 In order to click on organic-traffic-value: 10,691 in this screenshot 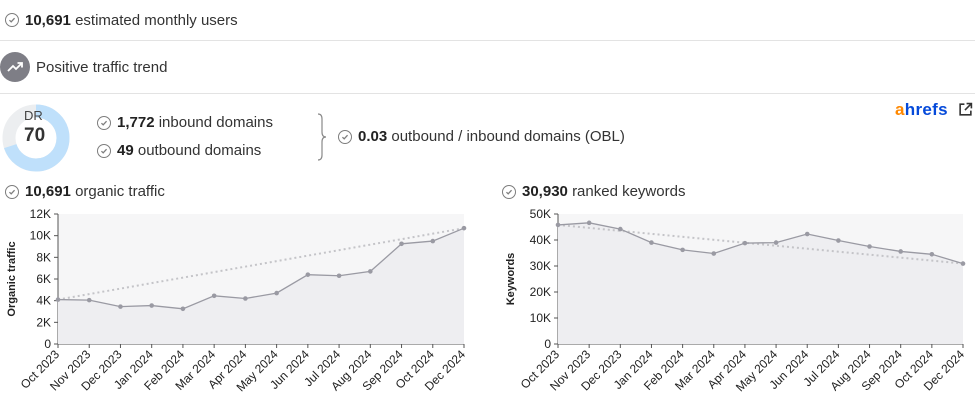, I will do `click(48, 191)`.